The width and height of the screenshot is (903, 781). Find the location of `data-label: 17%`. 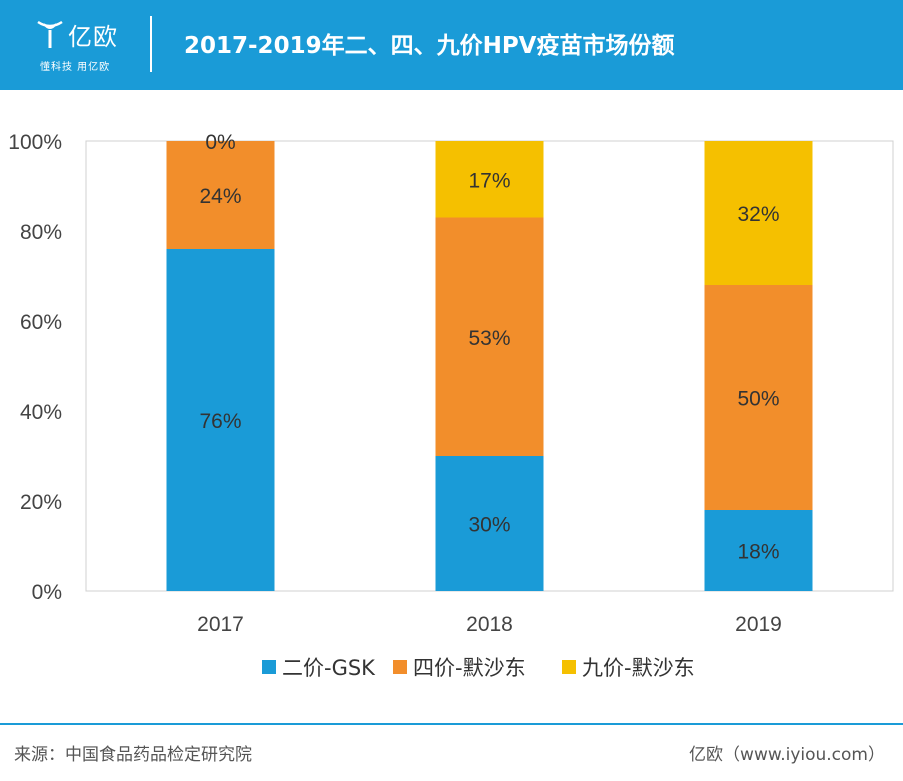

data-label: 17% is located at coordinates (489, 180).